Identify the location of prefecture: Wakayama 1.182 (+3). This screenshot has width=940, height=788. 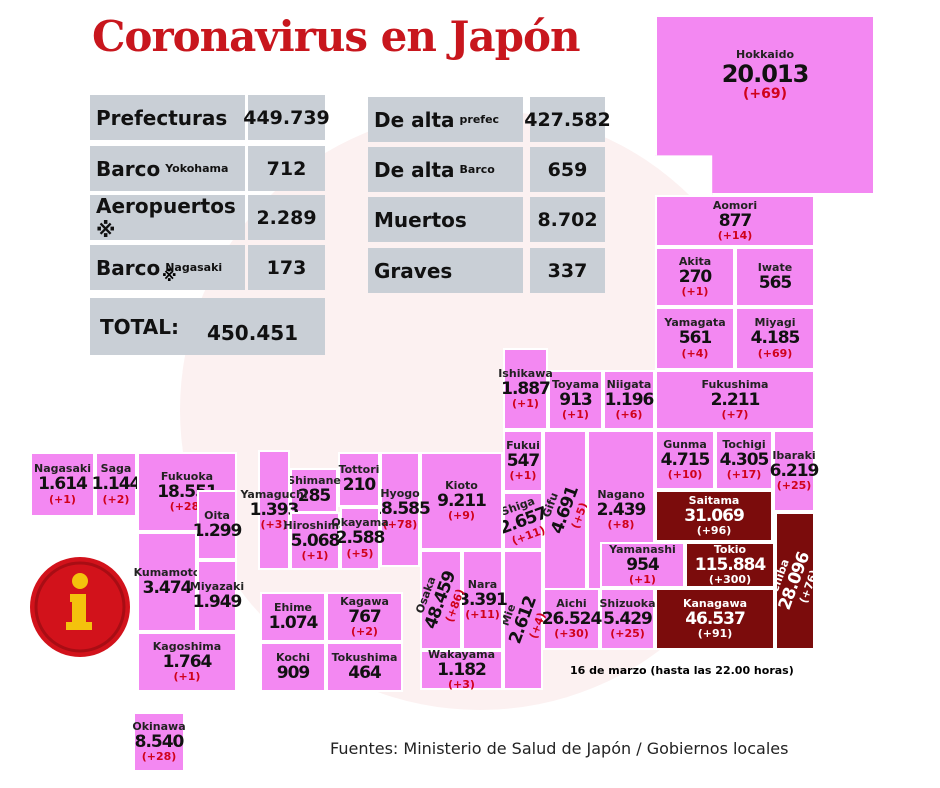
(461, 669).